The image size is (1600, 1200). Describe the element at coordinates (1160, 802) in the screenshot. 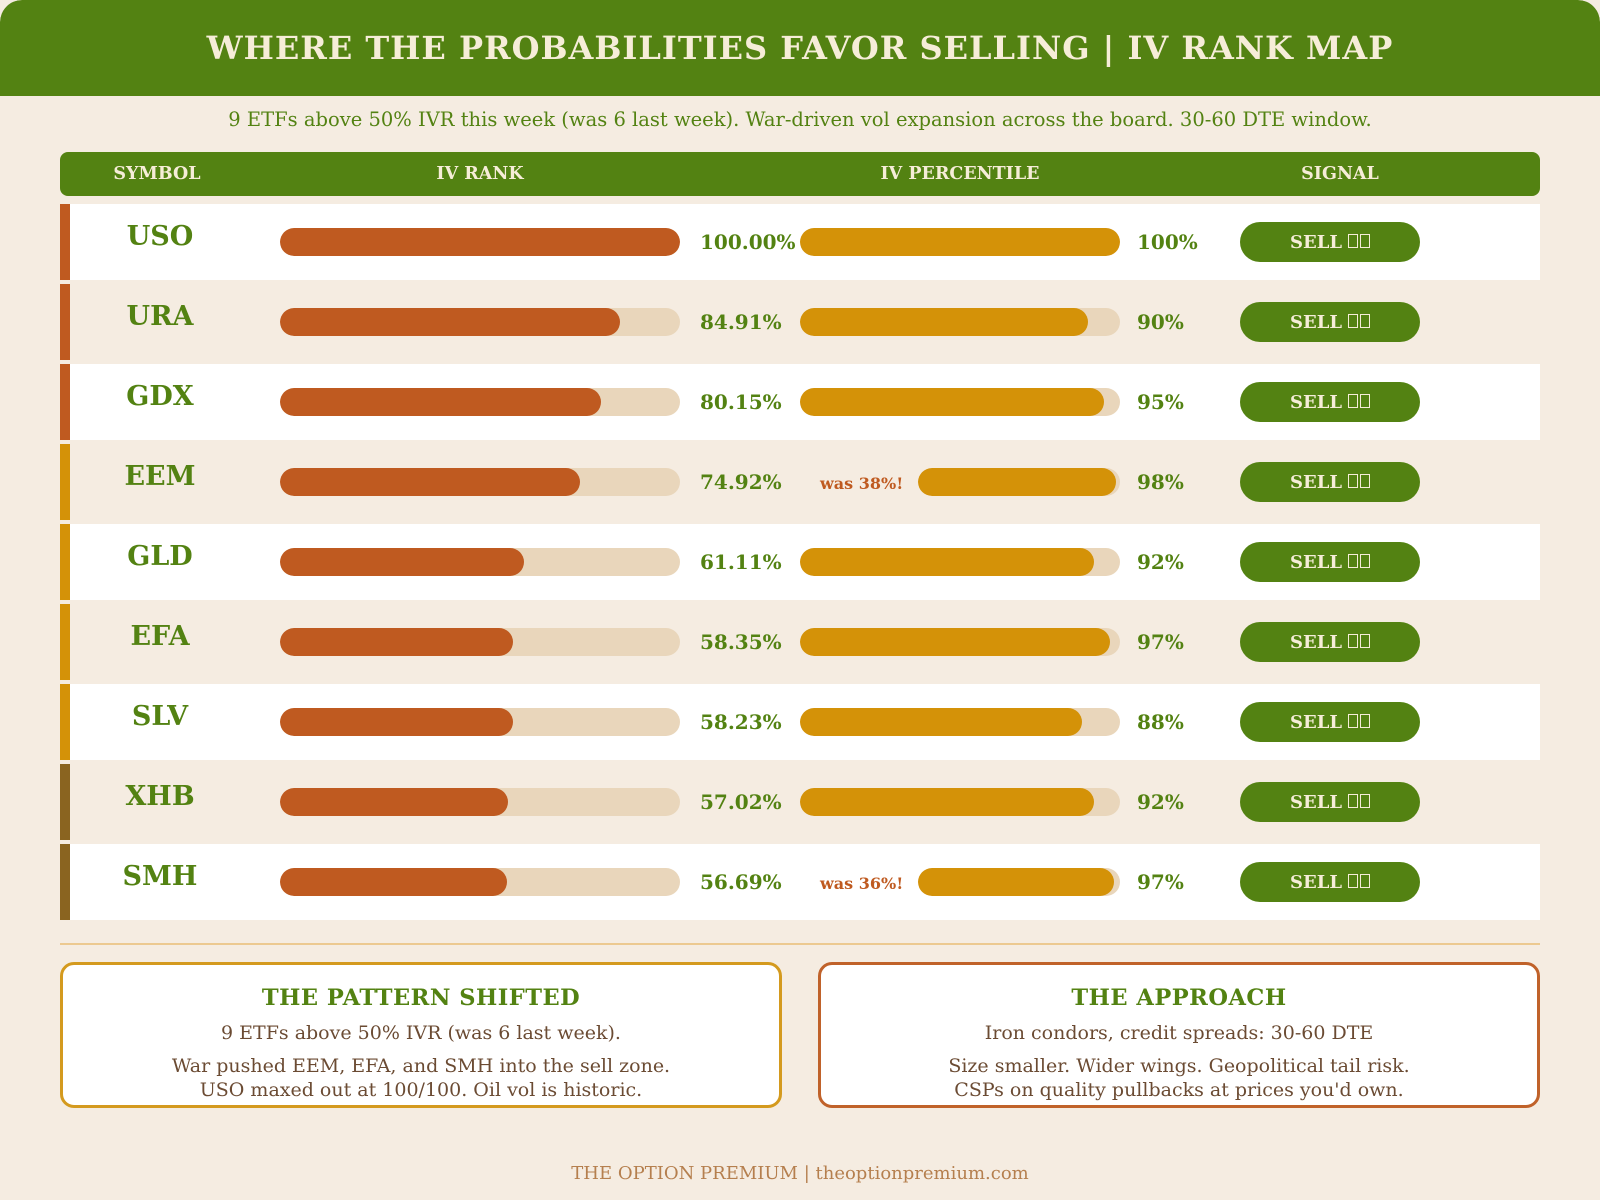

I see `iv-percentile-value: 92%` at that location.